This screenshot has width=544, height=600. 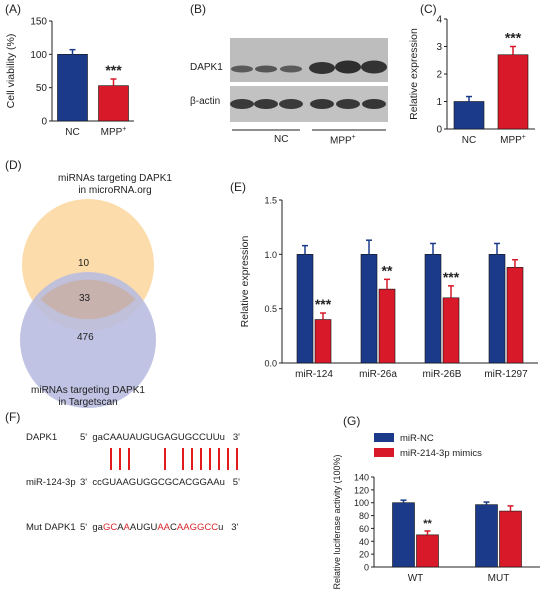 I want to click on panel-label-d: (D), so click(x=13, y=165).